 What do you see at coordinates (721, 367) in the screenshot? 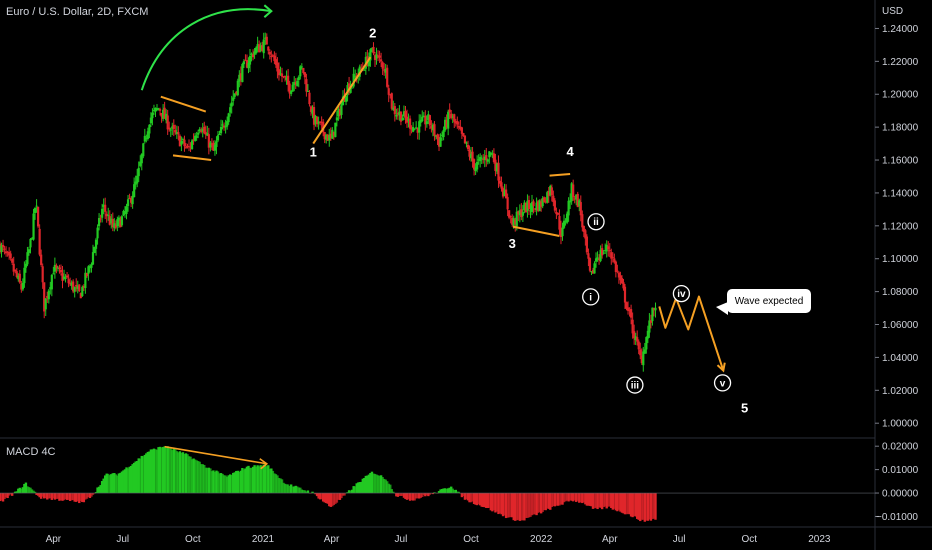
I see `projection-arrowhead` at bounding box center [721, 367].